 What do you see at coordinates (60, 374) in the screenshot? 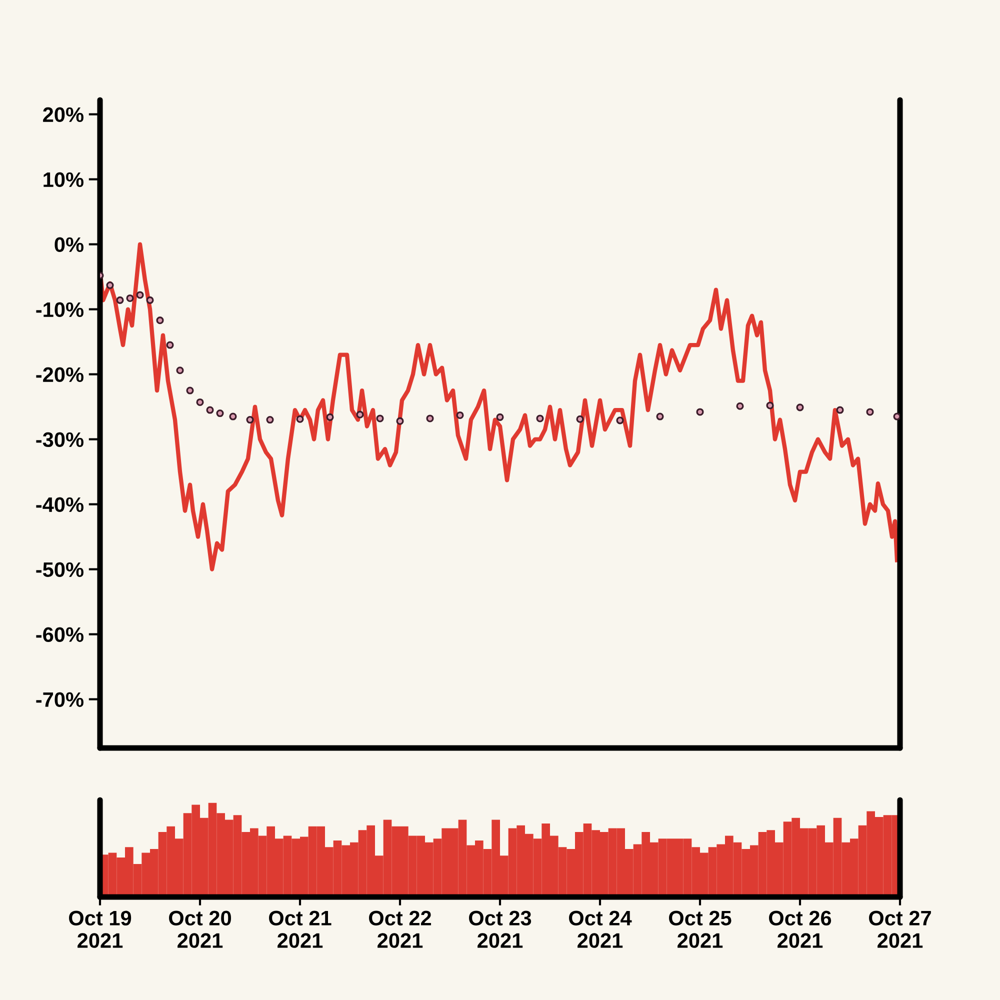
I see `y-tick-label: -20%` at bounding box center [60, 374].